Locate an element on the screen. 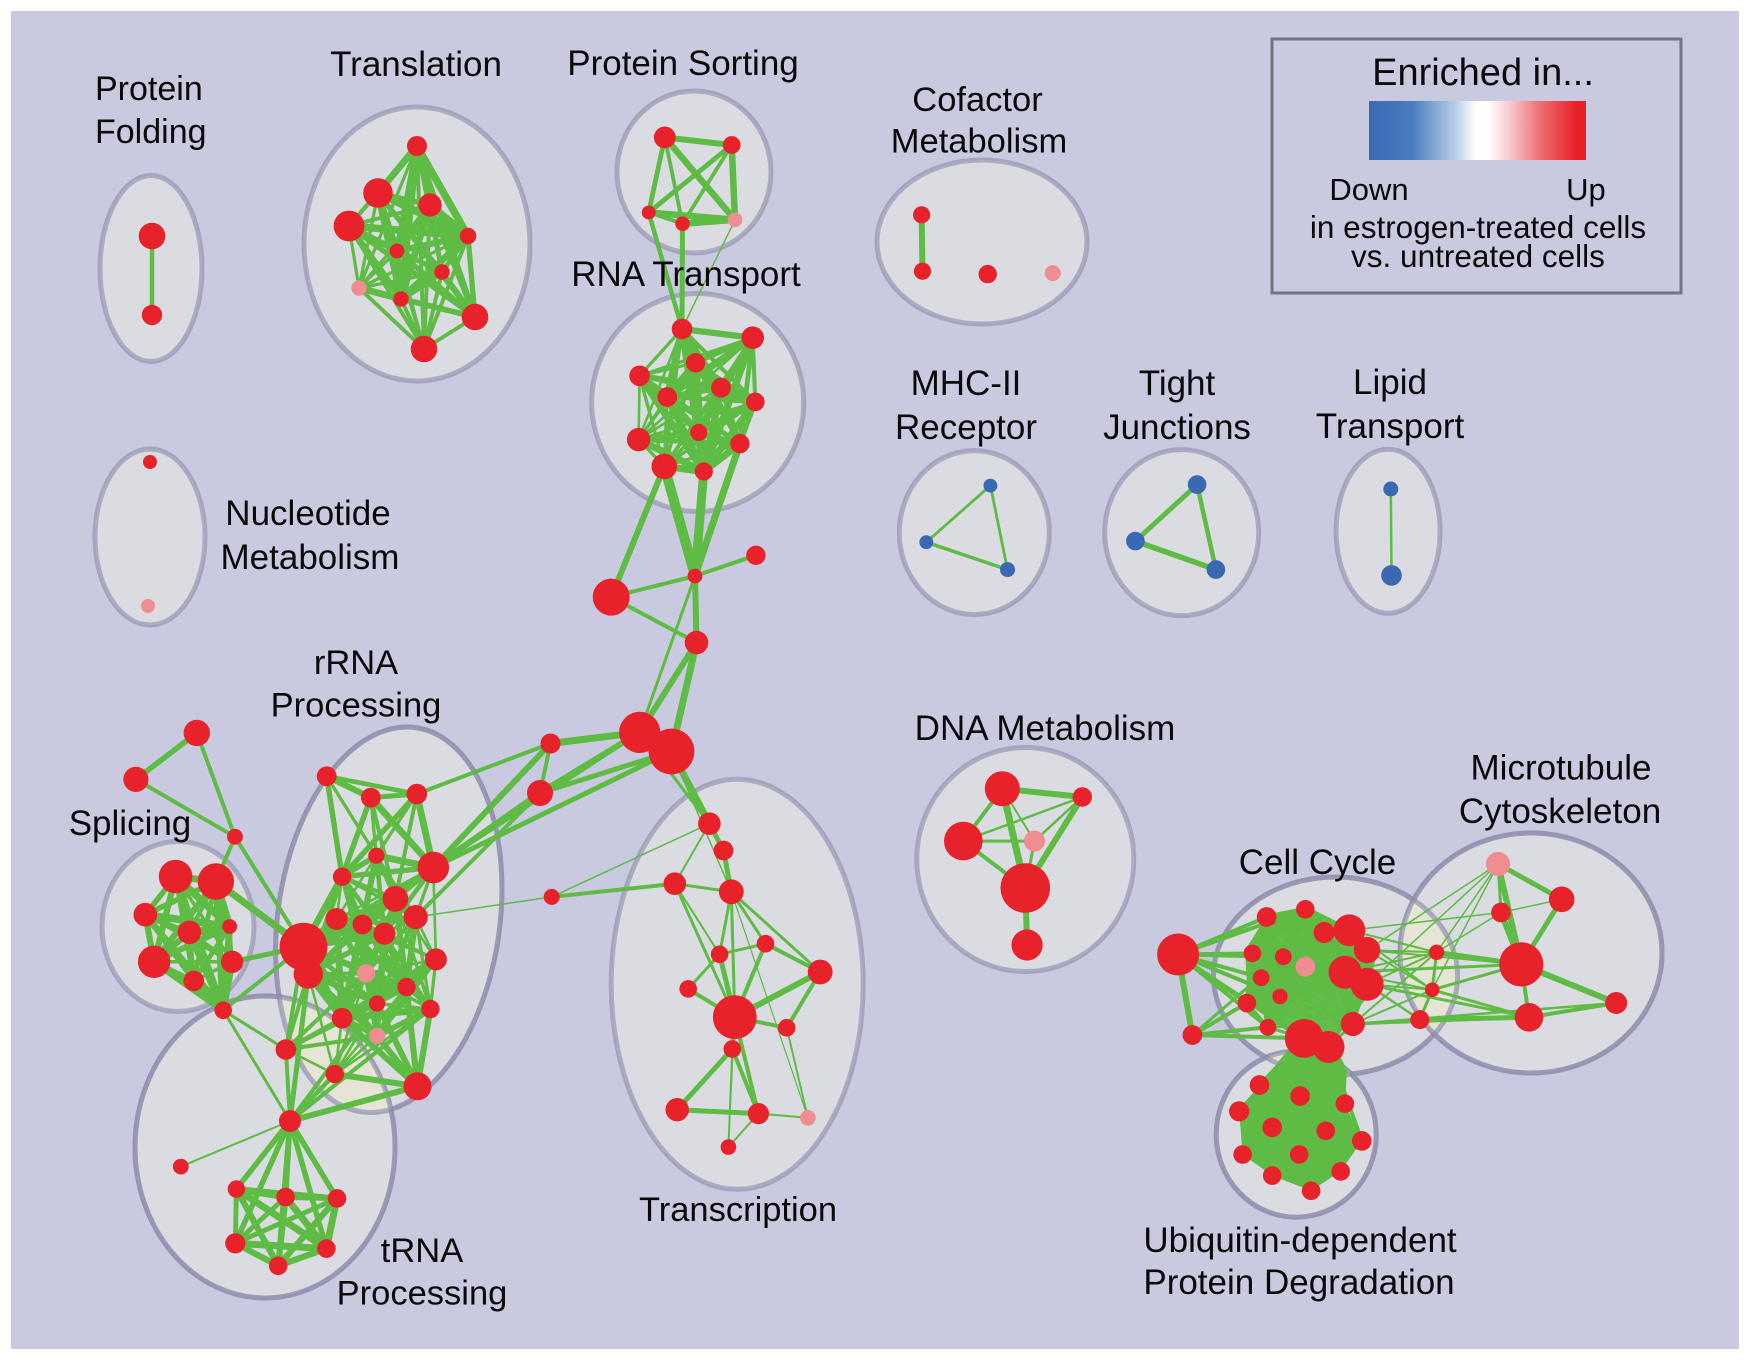 This screenshot has height=1365, width=1750. svg-text: Junctions is located at coordinates (1177, 427).